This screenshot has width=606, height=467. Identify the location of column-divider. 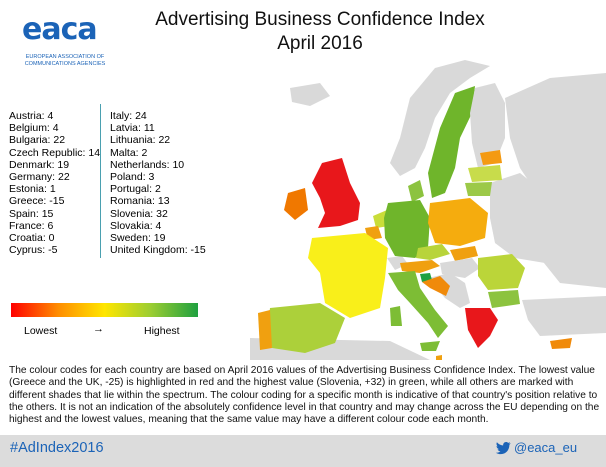
(100, 181).